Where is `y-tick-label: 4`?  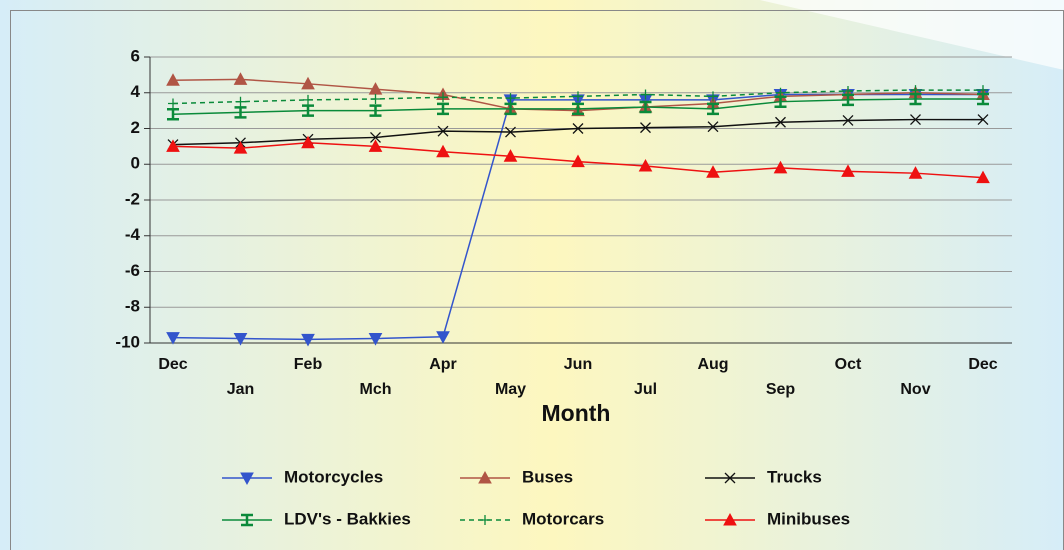
y-tick-label: 4 is located at coordinates (136, 91).